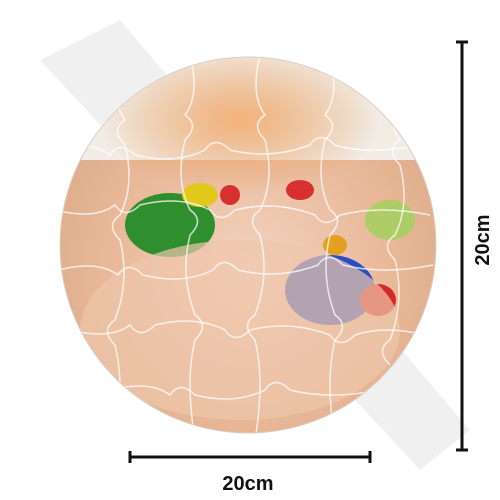 This screenshot has width=500, height=500. Describe the element at coordinates (483, 239) in the screenshot. I see `height-label: 20cm` at that location.